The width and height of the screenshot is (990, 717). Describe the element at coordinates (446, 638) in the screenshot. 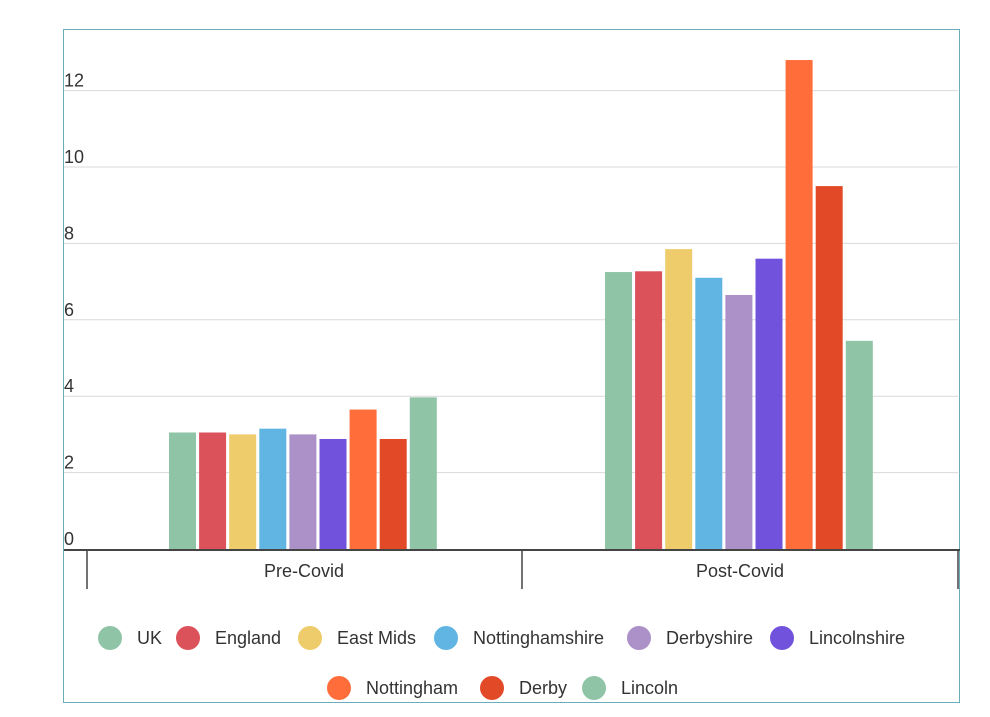

I see `legend-marker-nottinghamshire` at that location.